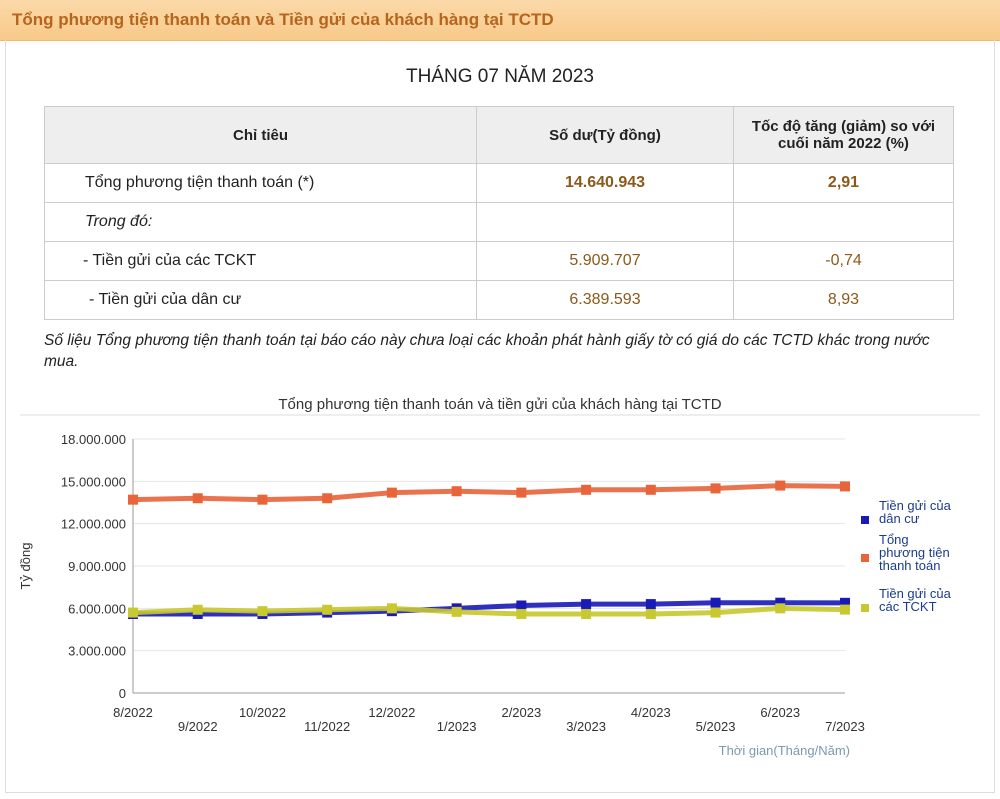 This screenshot has width=1000, height=799. I want to click on x-tick-label: 11/2022, so click(327, 726).